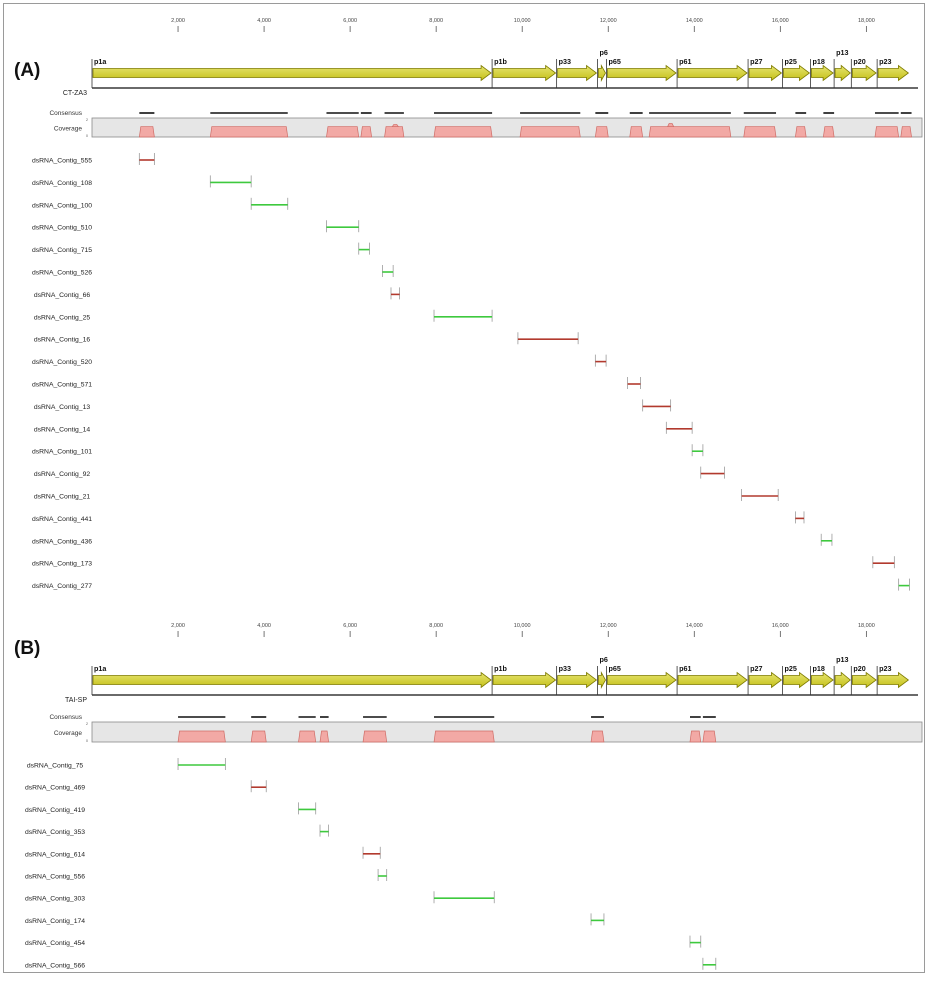 The image size is (930, 981). What do you see at coordinates (756, 61) in the screenshot?
I see `gene-label-p27: p27` at bounding box center [756, 61].